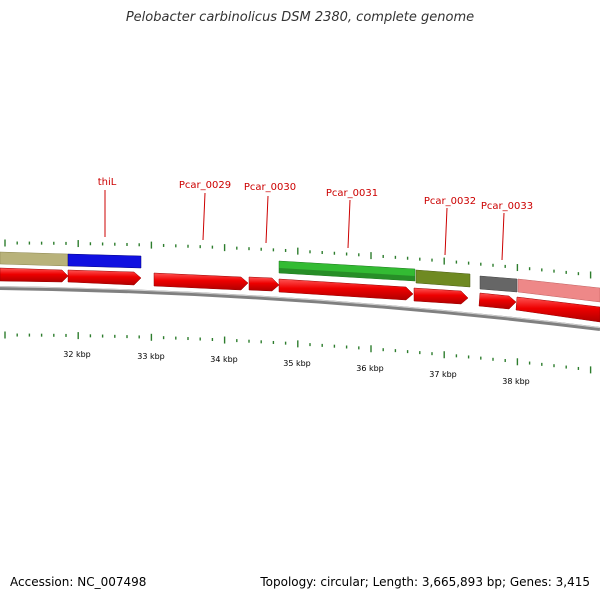 The height and width of the screenshot is (600, 600). What do you see at coordinates (450, 201) in the screenshot?
I see `pcar-0032-label: Pcar_0032` at bounding box center [450, 201].